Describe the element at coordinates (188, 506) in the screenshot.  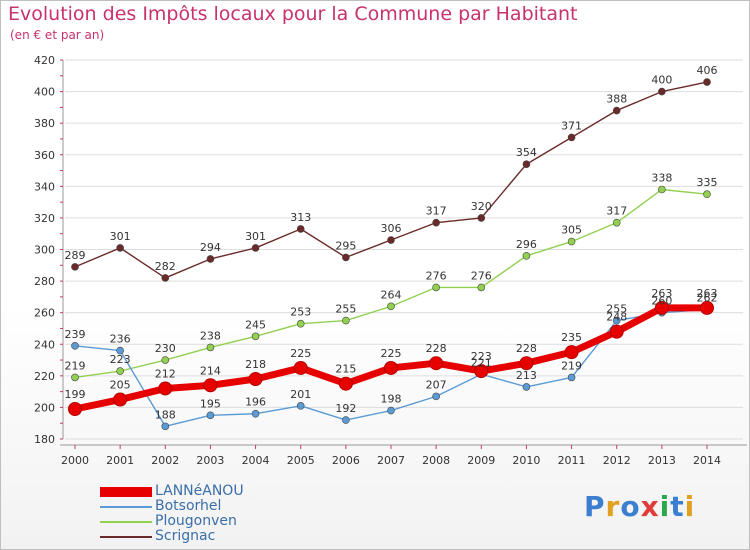
I see `legend-label-botsorhel: Botsorhel` at that location.